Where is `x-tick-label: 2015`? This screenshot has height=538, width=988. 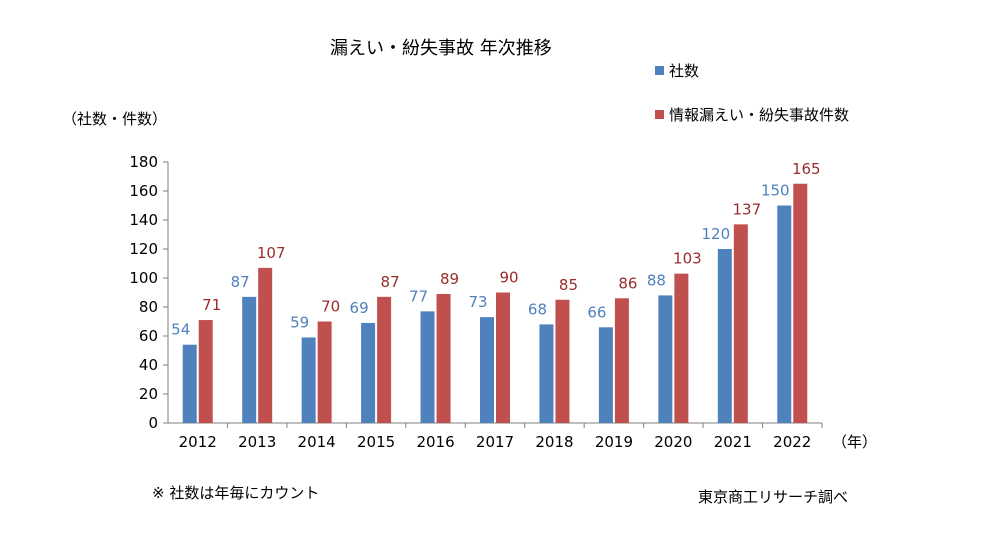
x-tick-label: 2015 is located at coordinates (376, 442).